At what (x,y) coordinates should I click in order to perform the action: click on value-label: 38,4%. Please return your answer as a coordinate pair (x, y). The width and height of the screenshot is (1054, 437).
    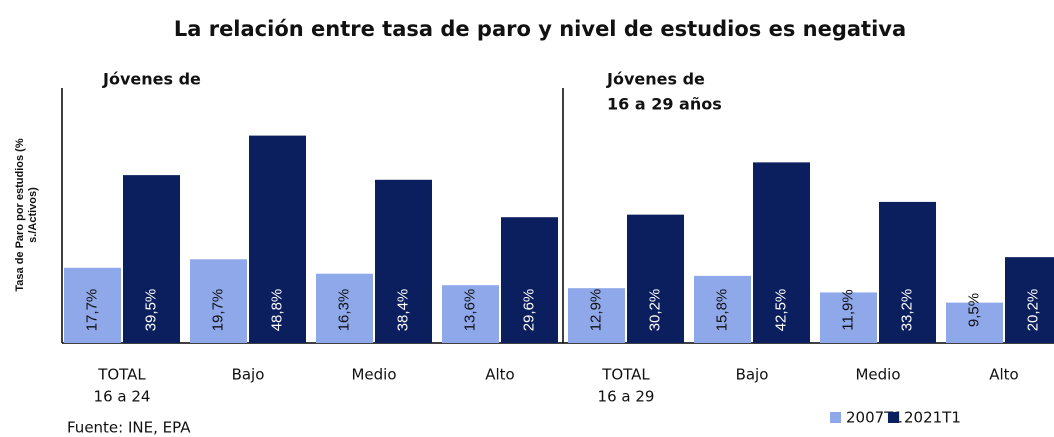
    Looking at the image, I should click on (402, 310).